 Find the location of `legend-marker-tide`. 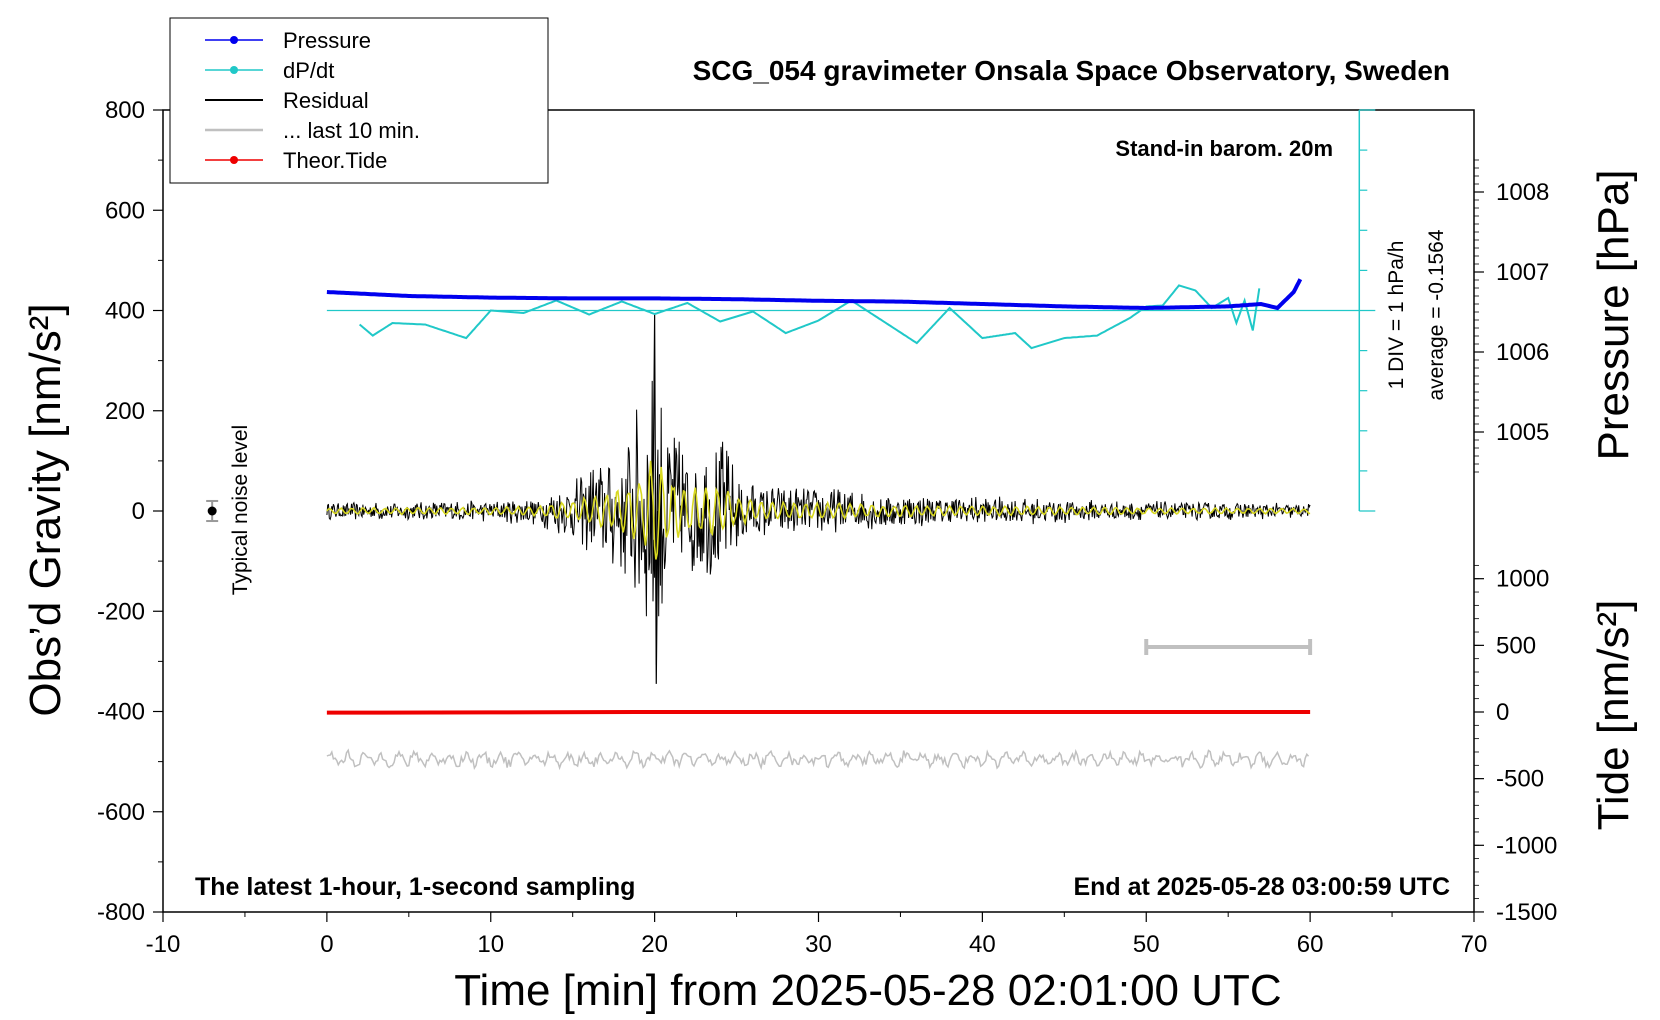

legend-marker-tide is located at coordinates (234, 160).